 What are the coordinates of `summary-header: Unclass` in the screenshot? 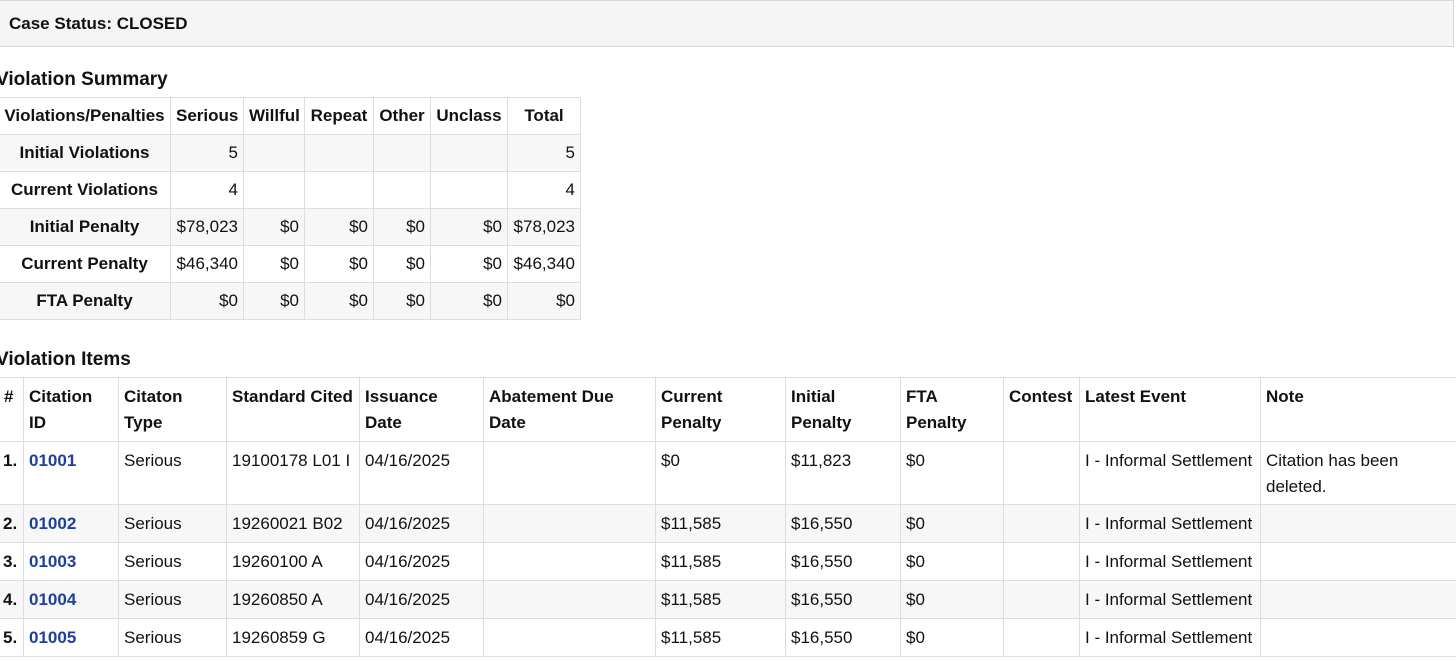 It's located at (469, 116).